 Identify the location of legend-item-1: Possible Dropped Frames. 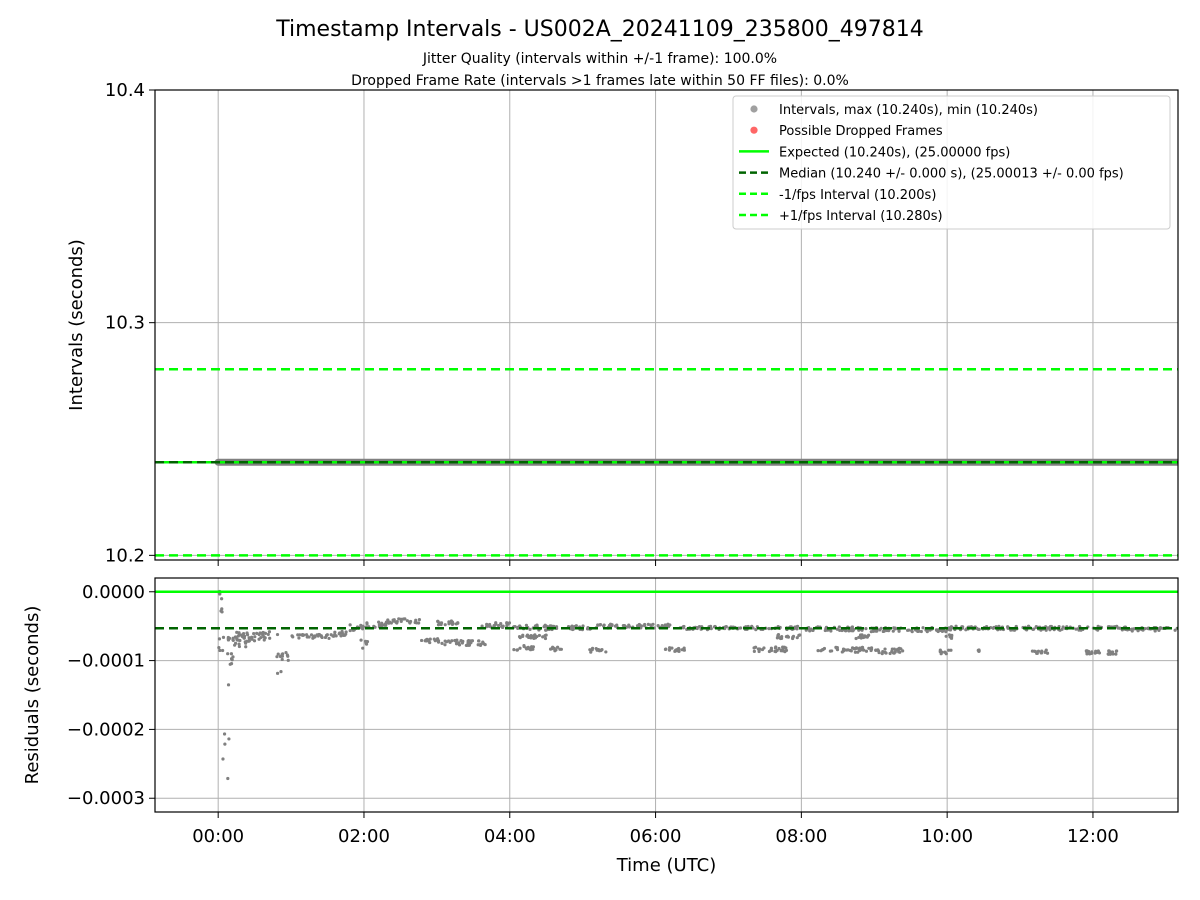
(846, 131).